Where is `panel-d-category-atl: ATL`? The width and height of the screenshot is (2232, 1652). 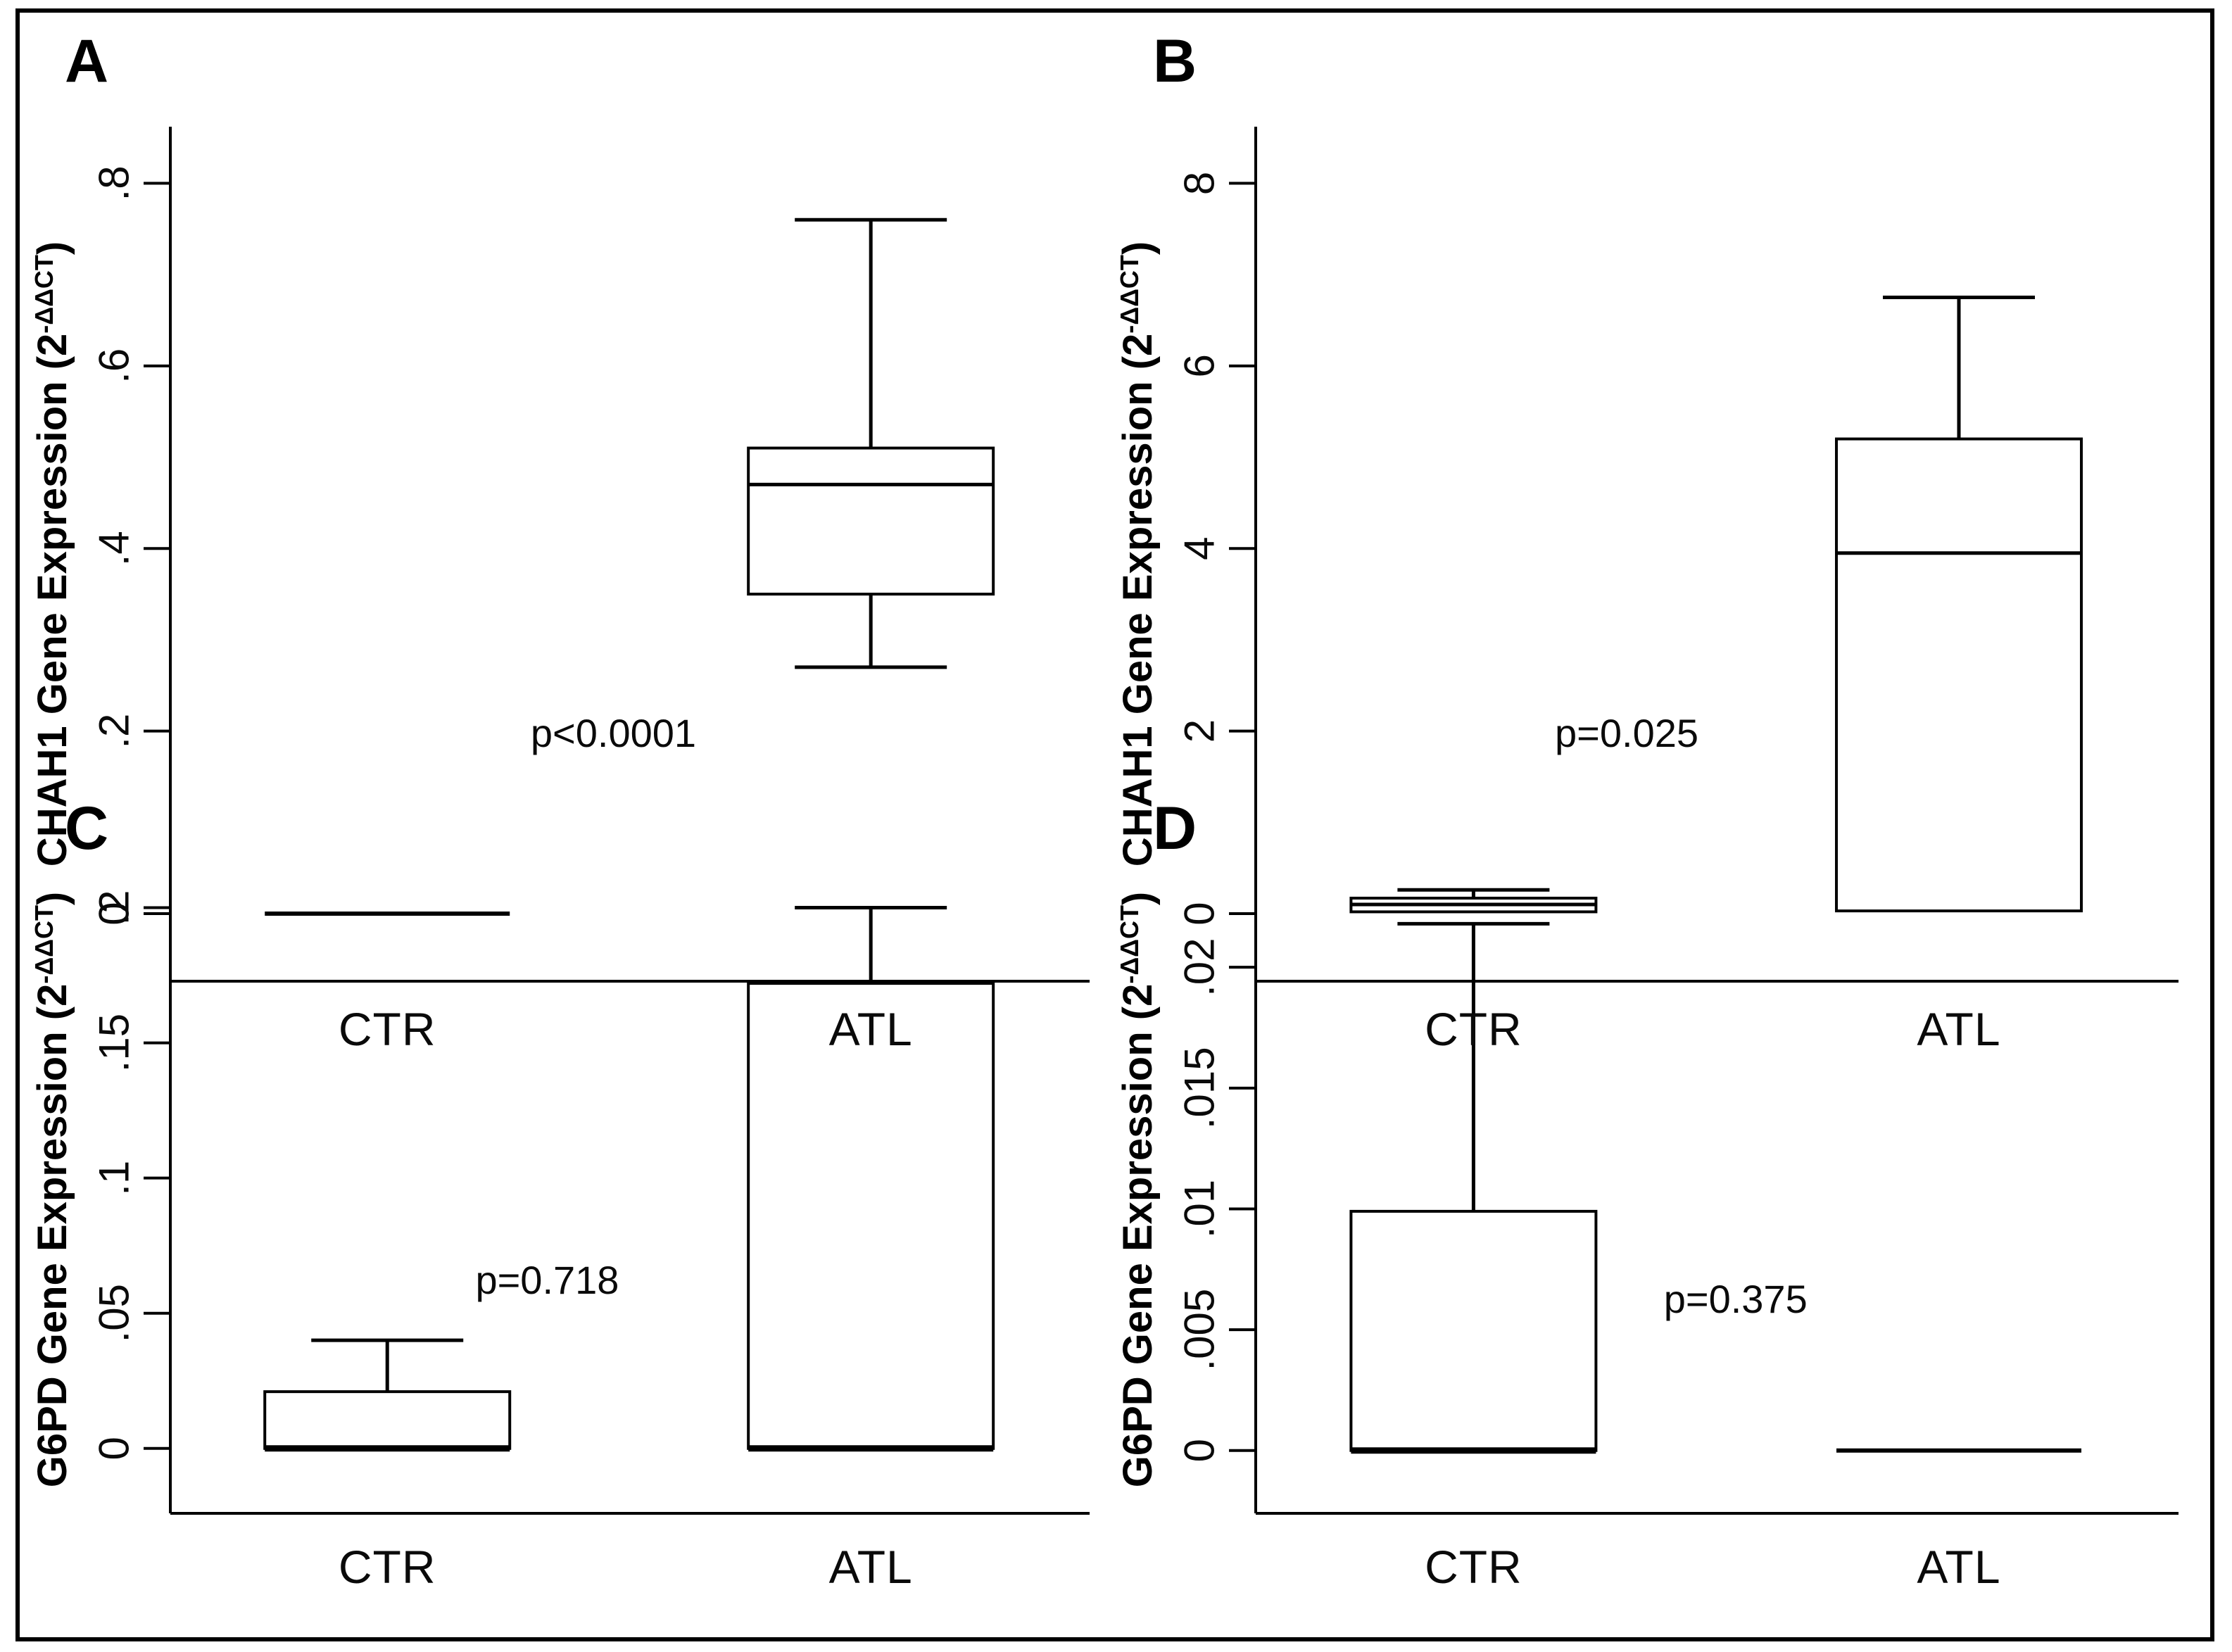 panel-d-category-atl: ATL is located at coordinates (1959, 1567).